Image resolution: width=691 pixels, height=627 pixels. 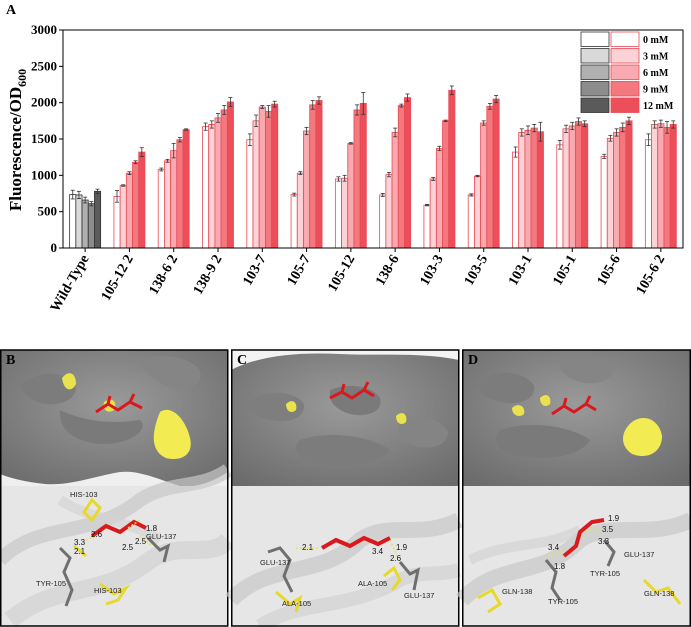 I want to click on ligand-b-top, so click(x=119, y=403).